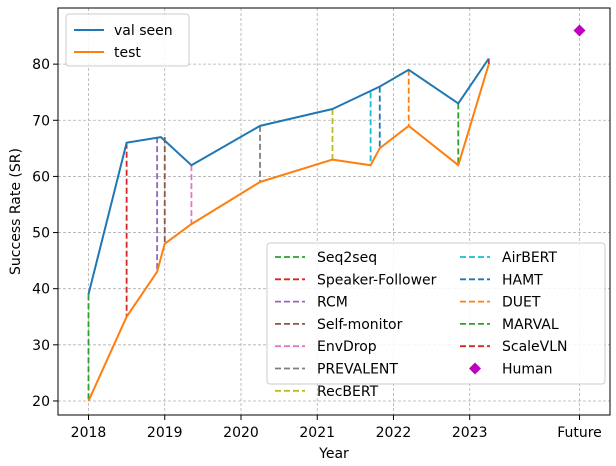 This screenshot has width=616, height=466. Describe the element at coordinates (332, 303) in the screenshot. I see `legend-model-label: RCM` at that location.